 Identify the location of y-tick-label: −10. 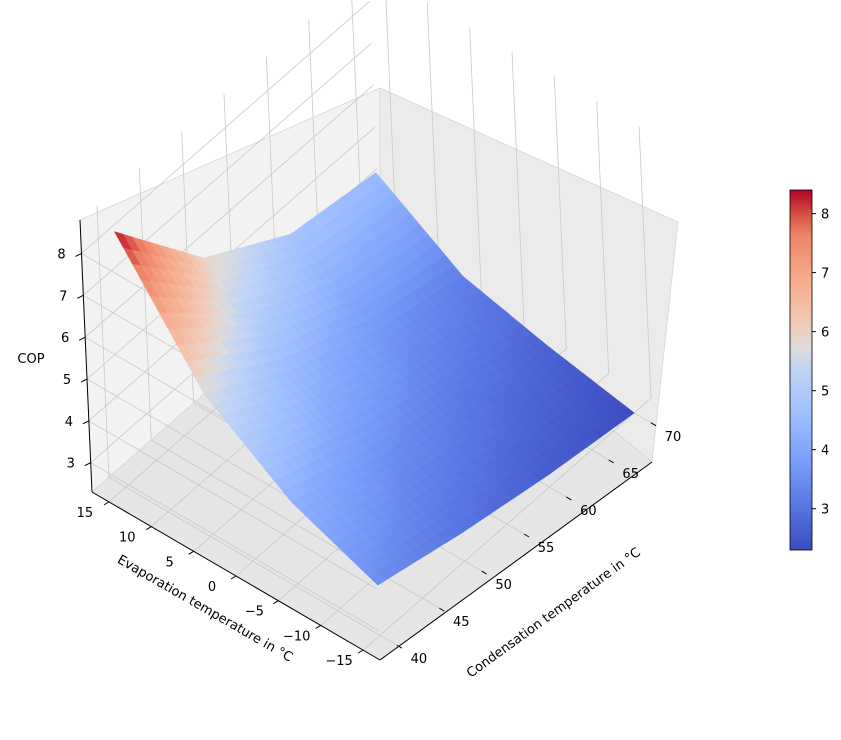
(296, 636).